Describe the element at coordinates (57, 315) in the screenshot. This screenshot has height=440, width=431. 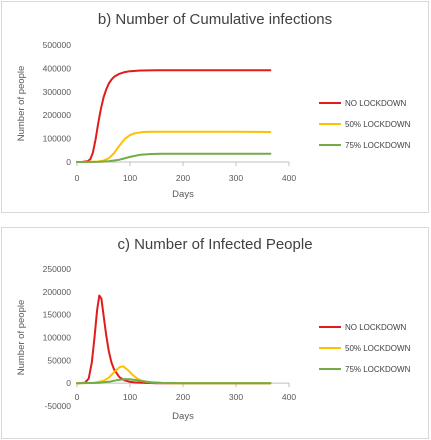
I see `y-tick-label: 150000` at that location.